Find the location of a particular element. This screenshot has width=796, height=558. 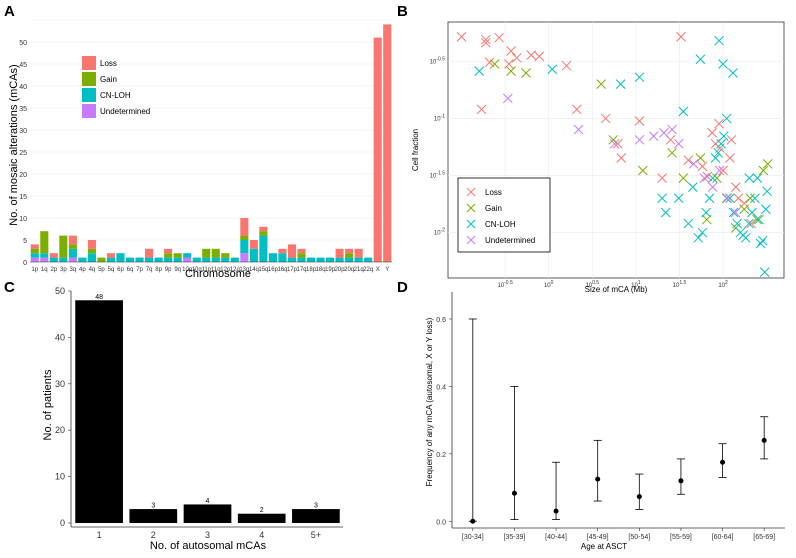

panel-a-bar-15q-gain is located at coordinates (263, 233).